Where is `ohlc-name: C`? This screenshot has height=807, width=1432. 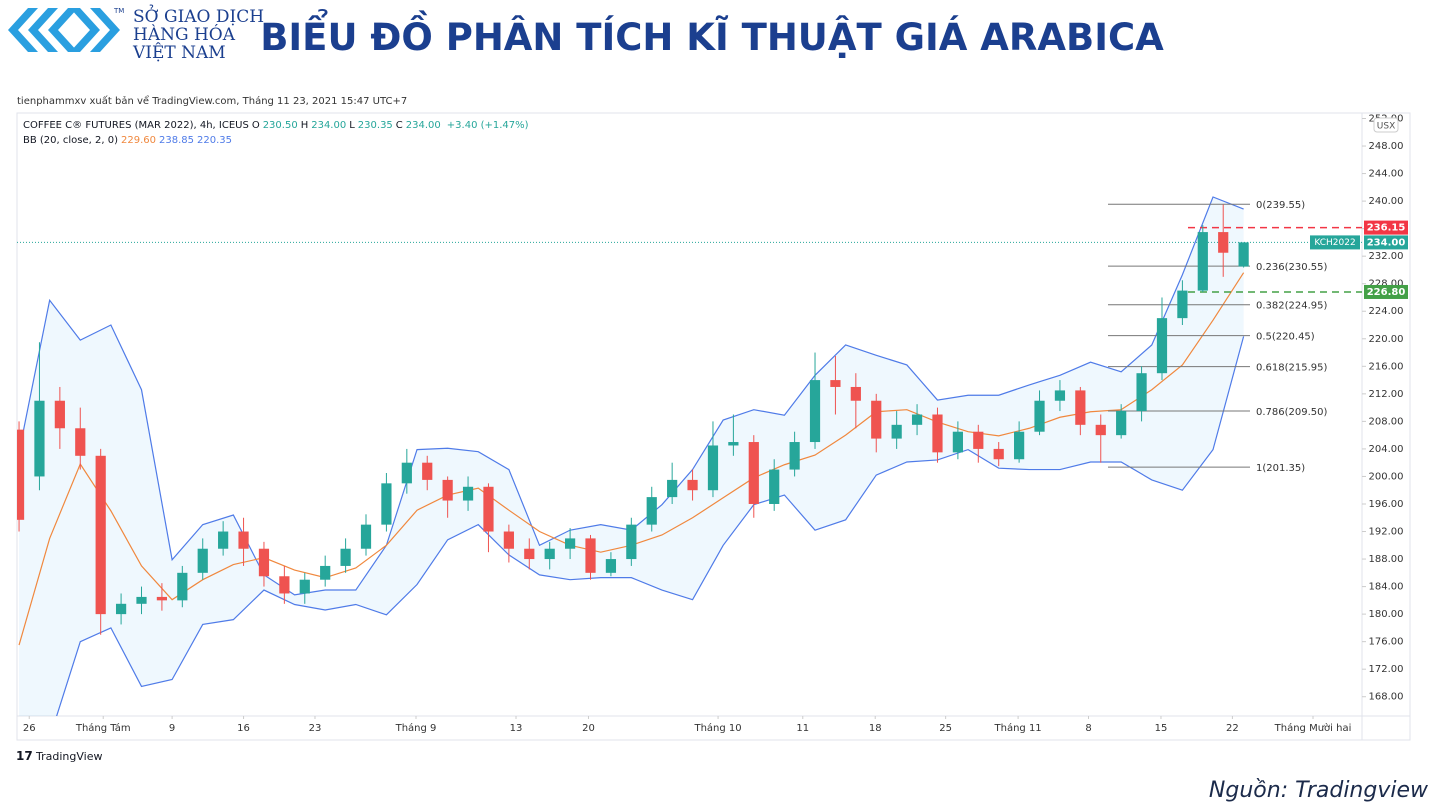 ohlc-name: C is located at coordinates (399, 125).